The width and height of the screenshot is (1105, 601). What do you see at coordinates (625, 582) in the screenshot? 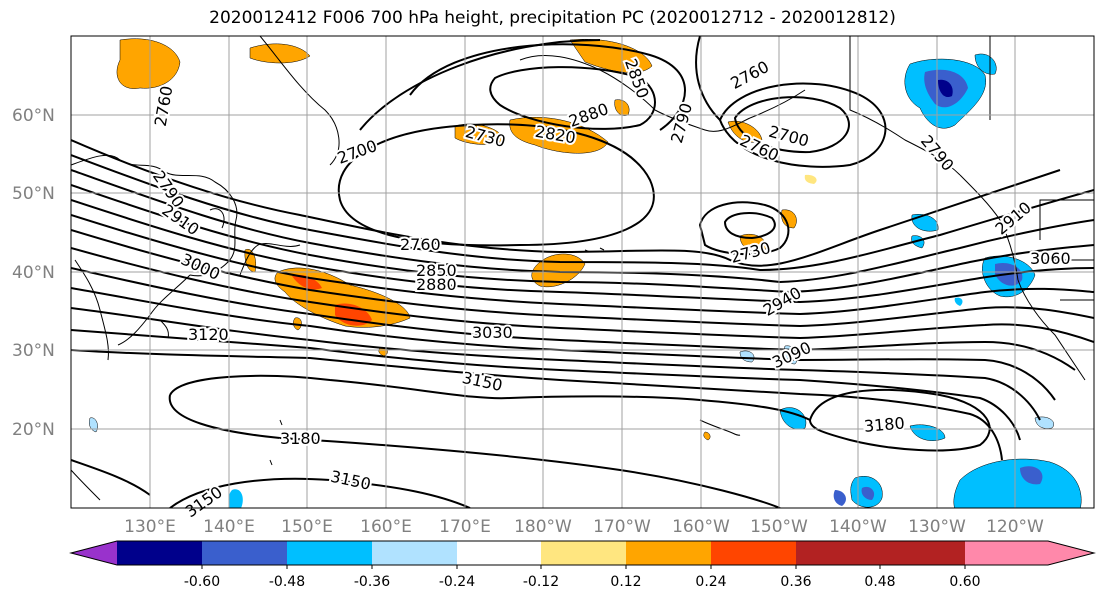
I see `colorbar-tick-label: 0.12` at bounding box center [625, 582].